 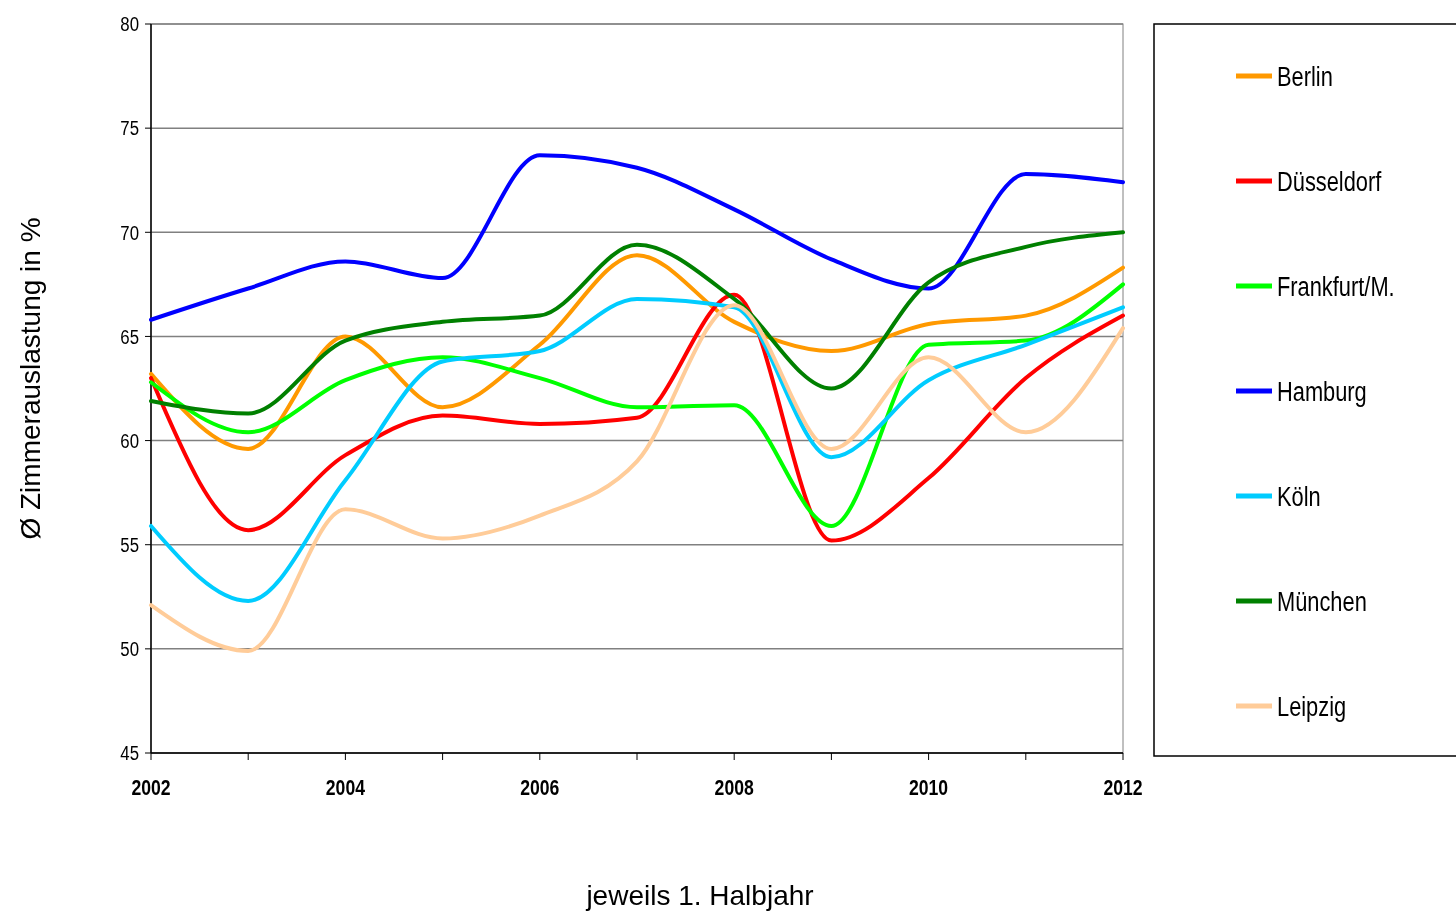 I want to click on y-tick-label: 75, so click(x=129, y=128).